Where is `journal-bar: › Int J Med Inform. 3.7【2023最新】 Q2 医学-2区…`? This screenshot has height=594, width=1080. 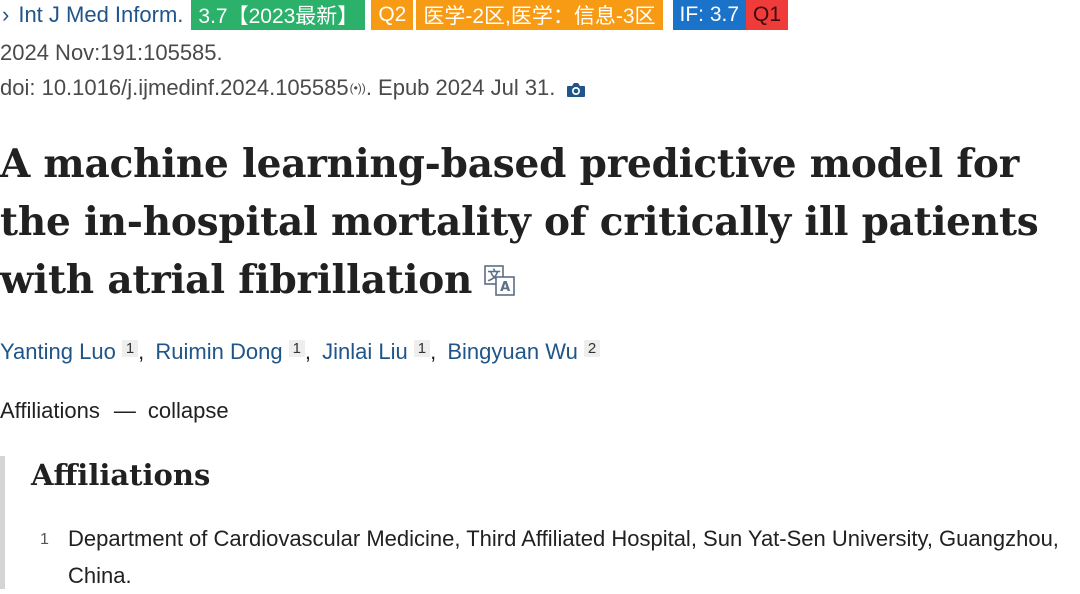 journal-bar: › Int J Med Inform. 3.7【2023最新】 Q2 医学-2区… is located at coordinates (394, 15).